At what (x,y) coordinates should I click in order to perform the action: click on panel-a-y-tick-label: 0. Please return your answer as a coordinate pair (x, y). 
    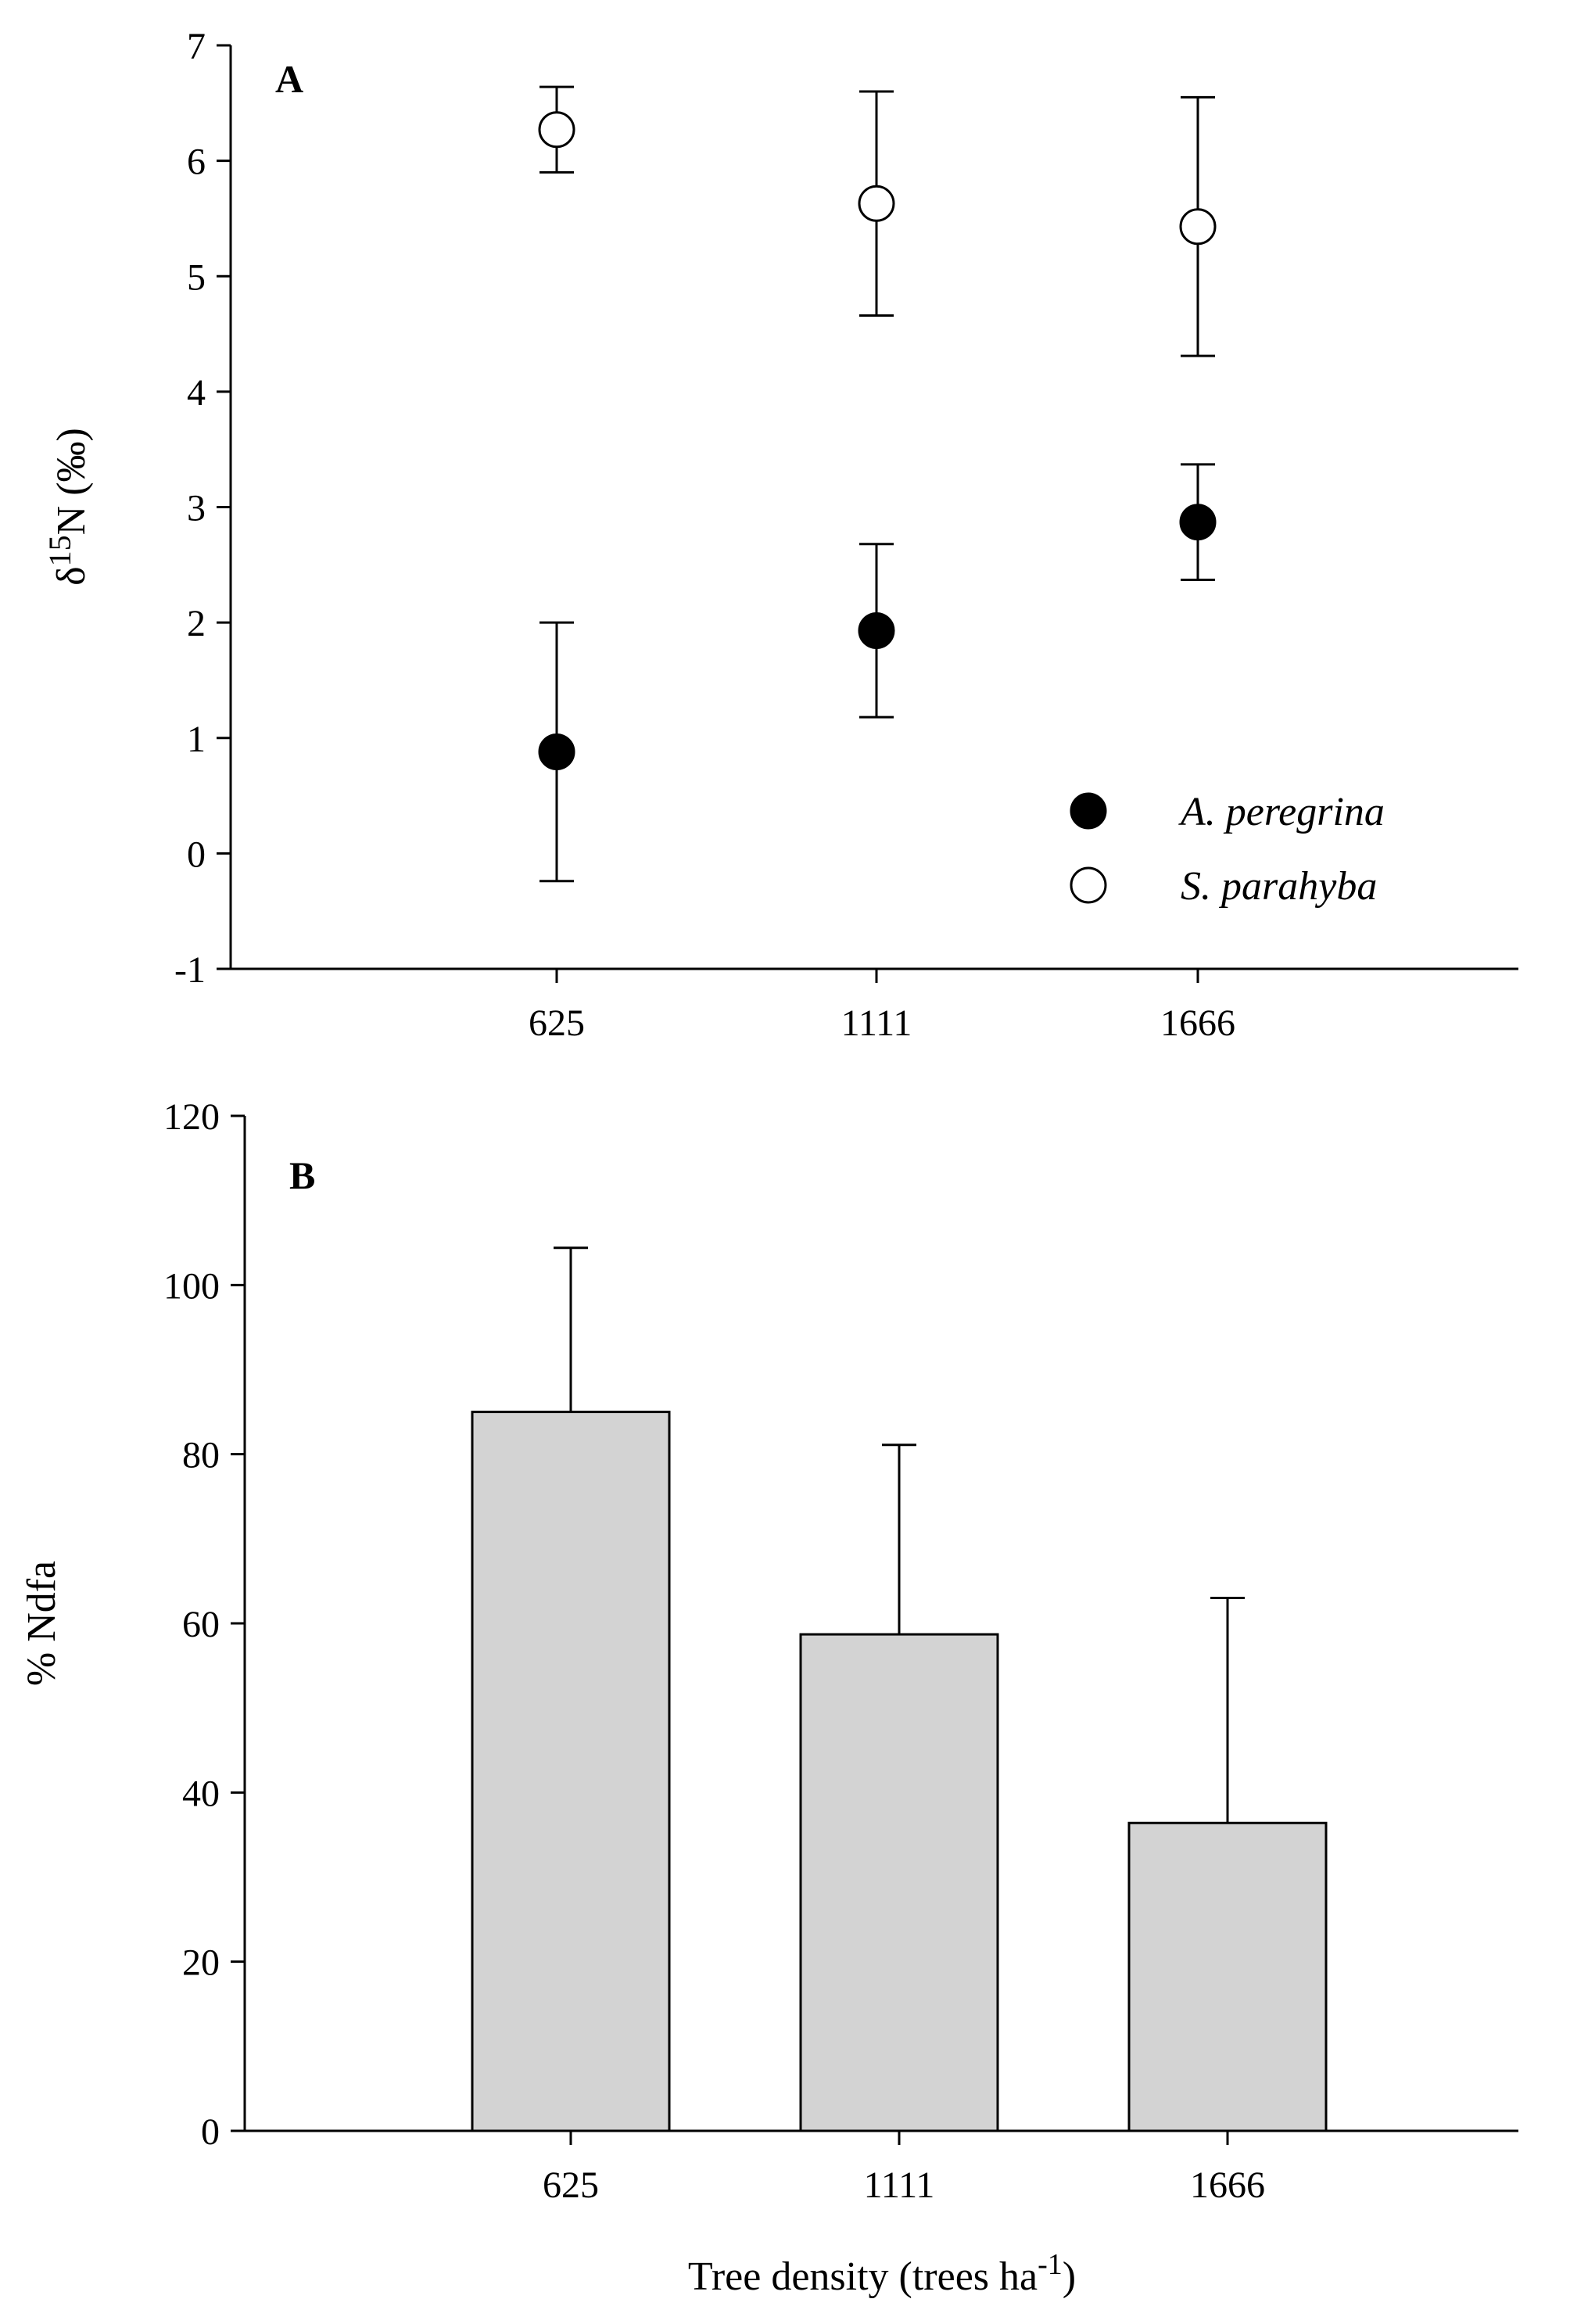
    Looking at the image, I should click on (196, 854).